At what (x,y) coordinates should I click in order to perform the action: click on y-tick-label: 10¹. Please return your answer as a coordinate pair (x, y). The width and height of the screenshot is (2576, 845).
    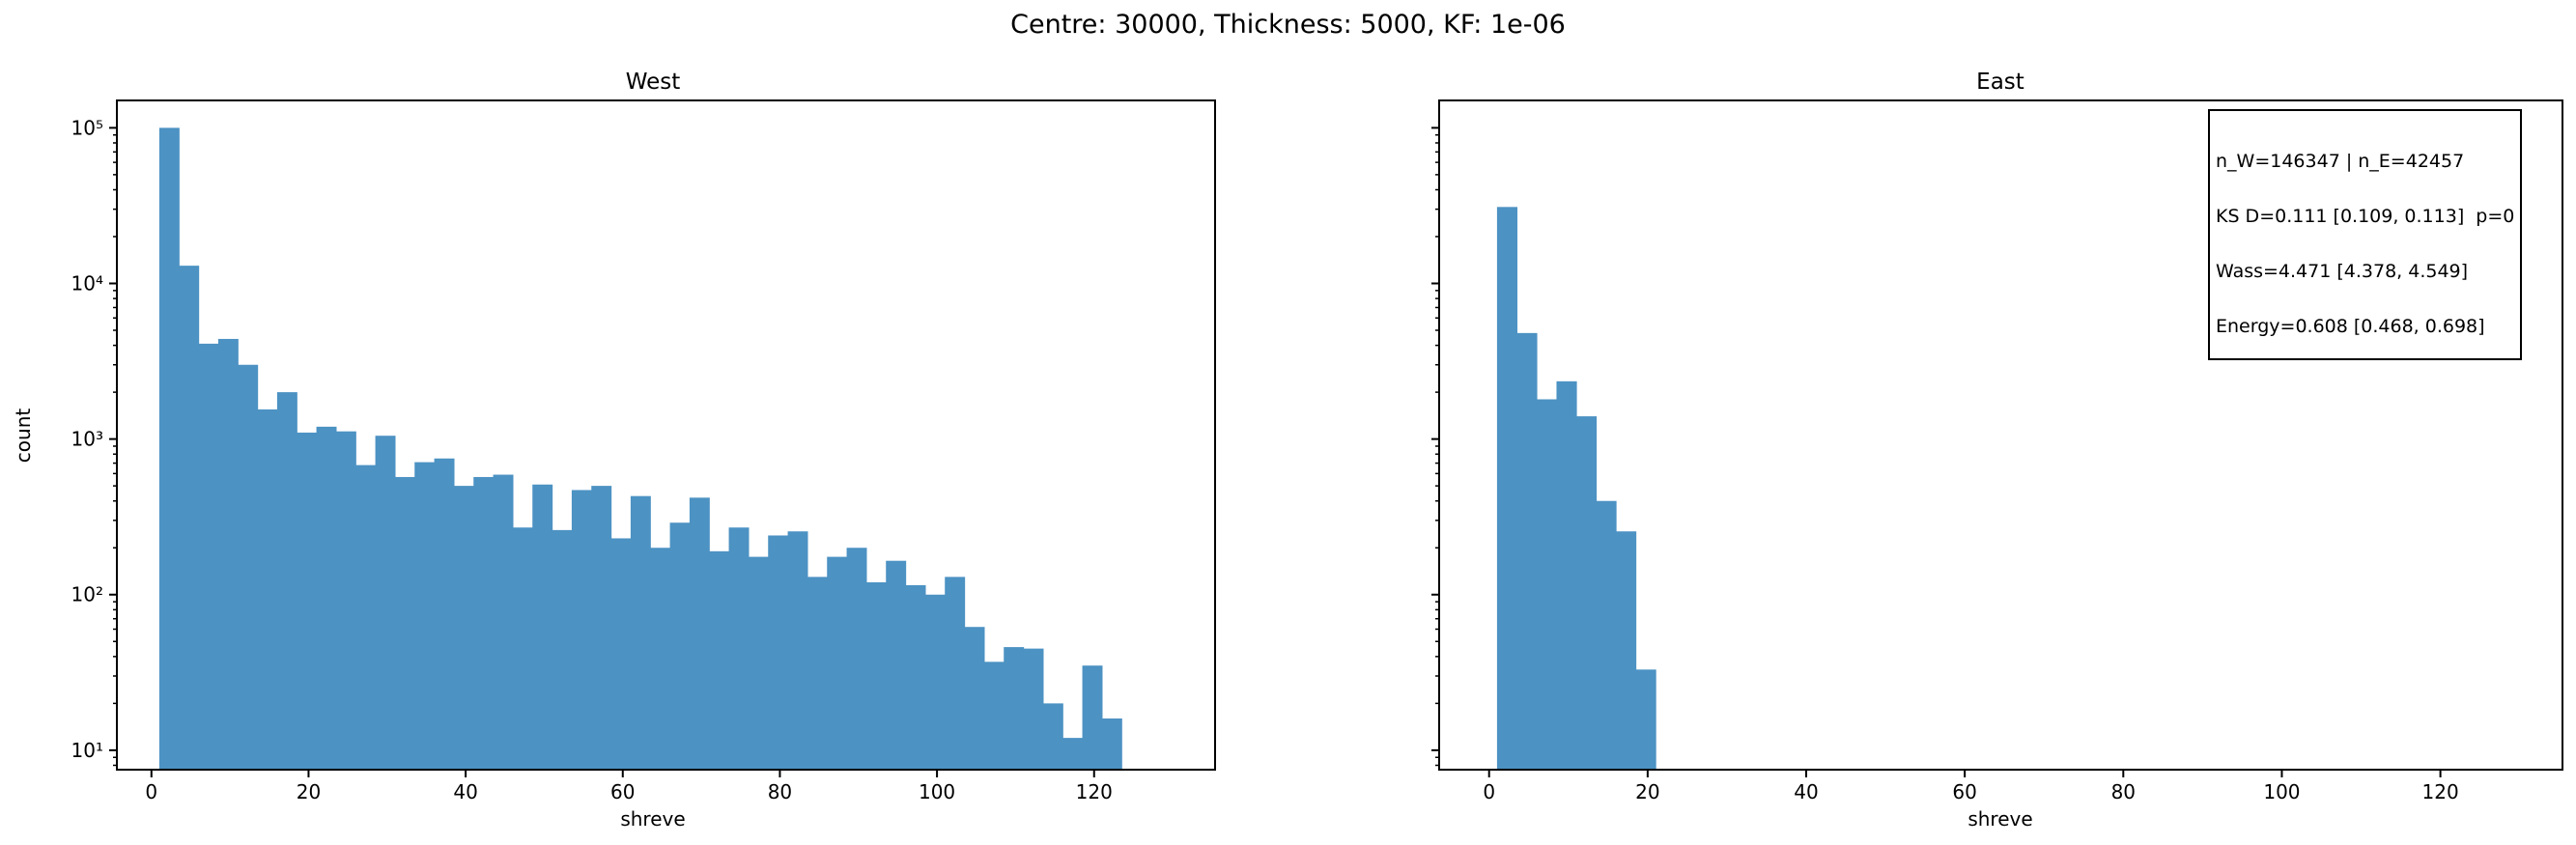
    Looking at the image, I should click on (87, 750).